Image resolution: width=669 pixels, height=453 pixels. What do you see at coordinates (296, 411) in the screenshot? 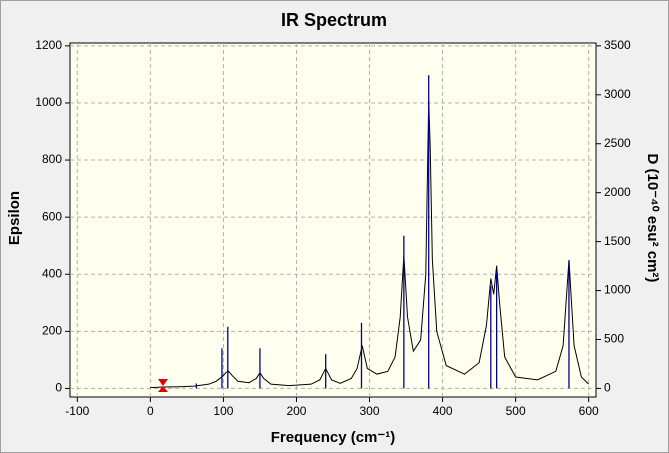
I see `x-tick-label: 200` at bounding box center [296, 411].